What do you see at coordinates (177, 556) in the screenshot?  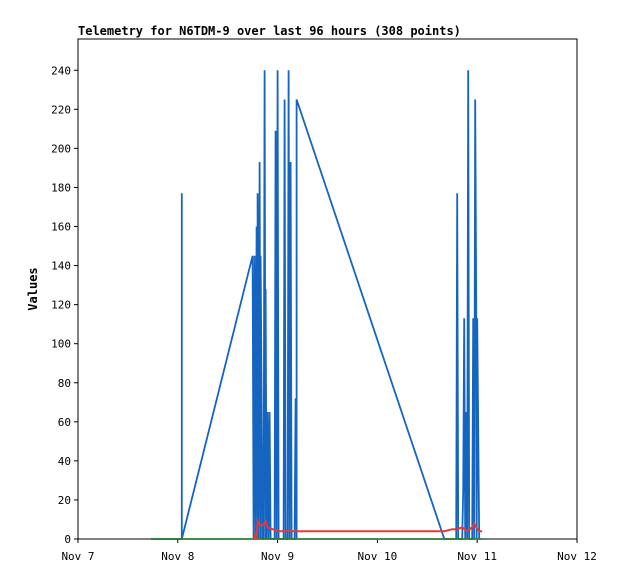 I see `x-tick-label: Nov 8` at bounding box center [177, 556].